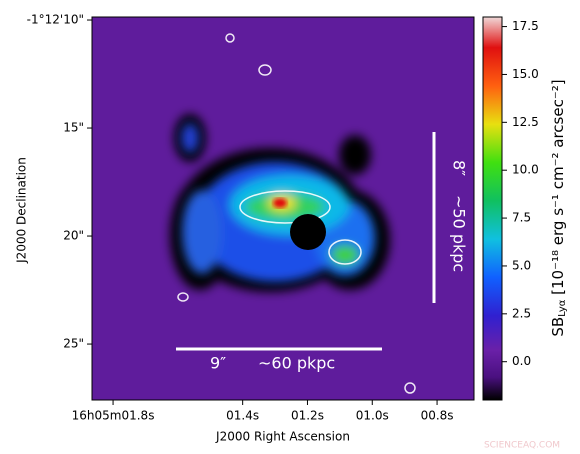 The image size is (580, 454). I want to click on colorbar-tick-label: 5.0, so click(521, 265).